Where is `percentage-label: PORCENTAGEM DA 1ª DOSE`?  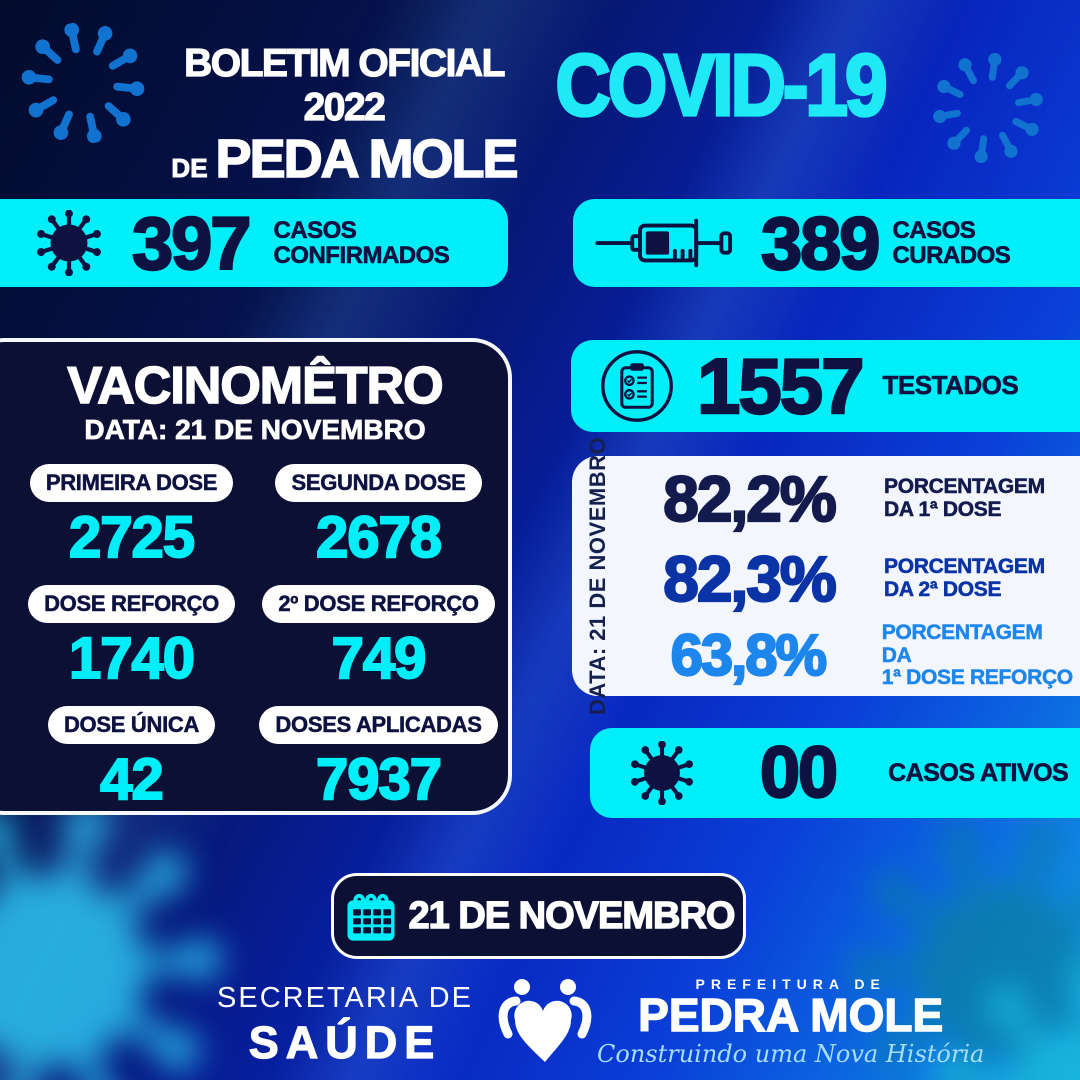 percentage-label: PORCENTAGEM DA 1ª DOSE is located at coordinates (965, 498).